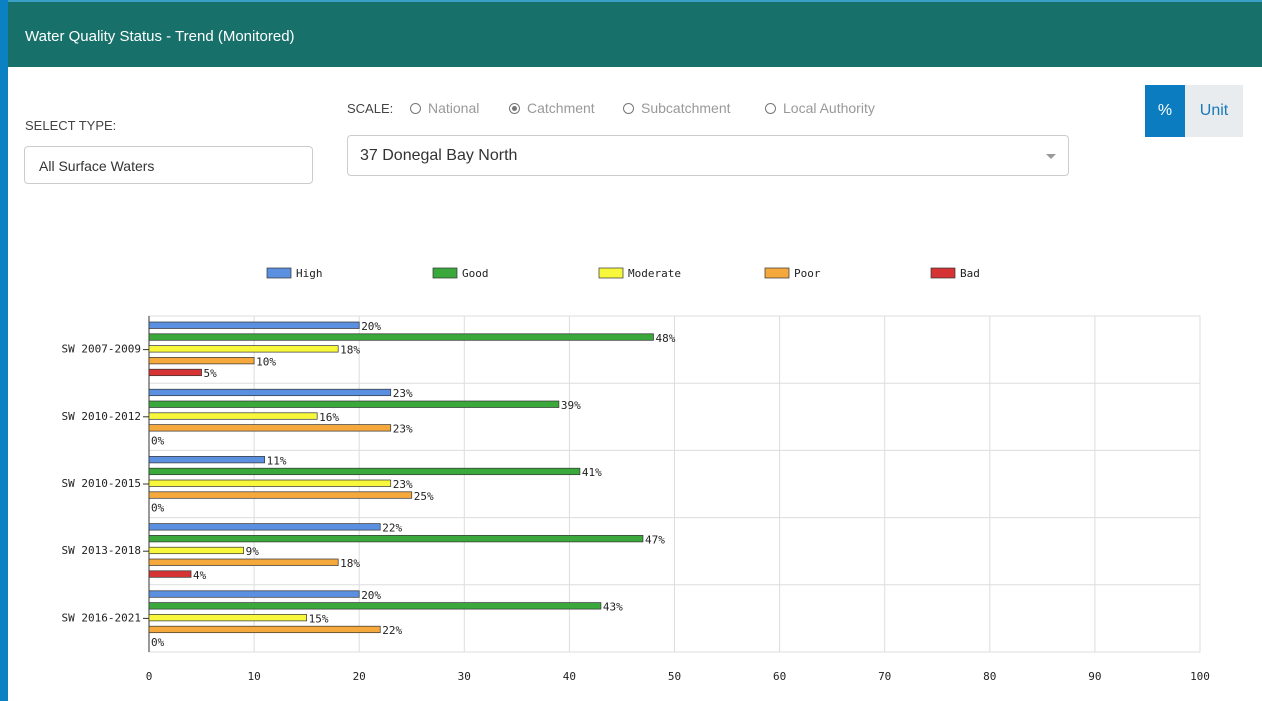 The width and height of the screenshot is (1262, 701). What do you see at coordinates (708, 155) in the screenshot?
I see `catchment-dropdown: 37 Donegal Bay North` at bounding box center [708, 155].